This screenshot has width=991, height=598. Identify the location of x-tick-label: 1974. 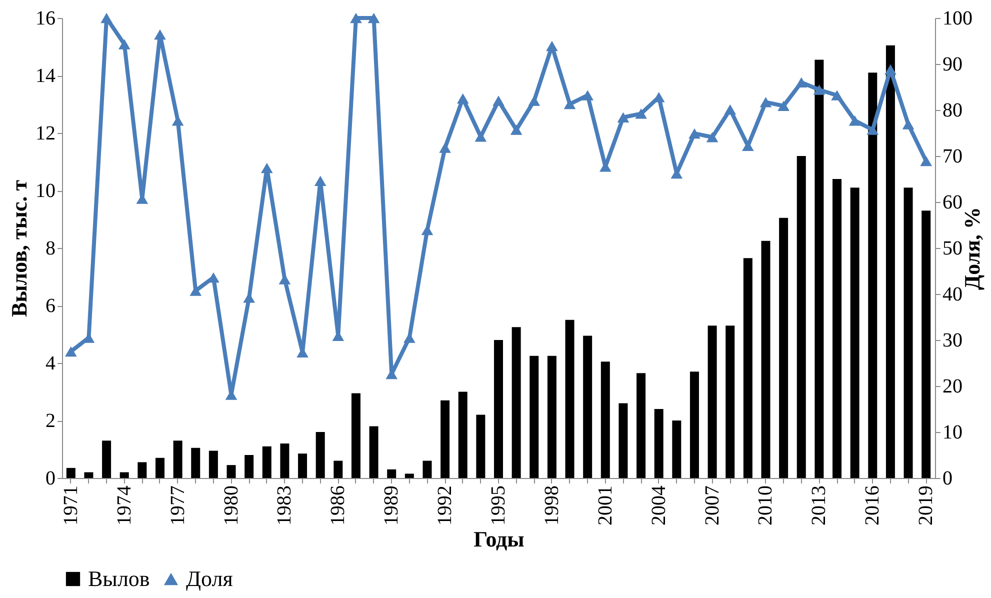
(124, 506).